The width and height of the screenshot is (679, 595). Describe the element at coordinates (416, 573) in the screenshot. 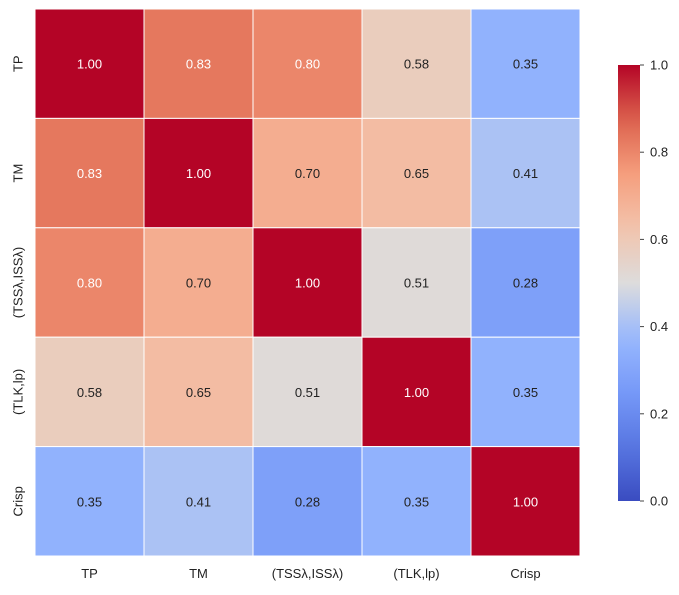

I see `column-tick-label-3: (TLK,lp)` at that location.